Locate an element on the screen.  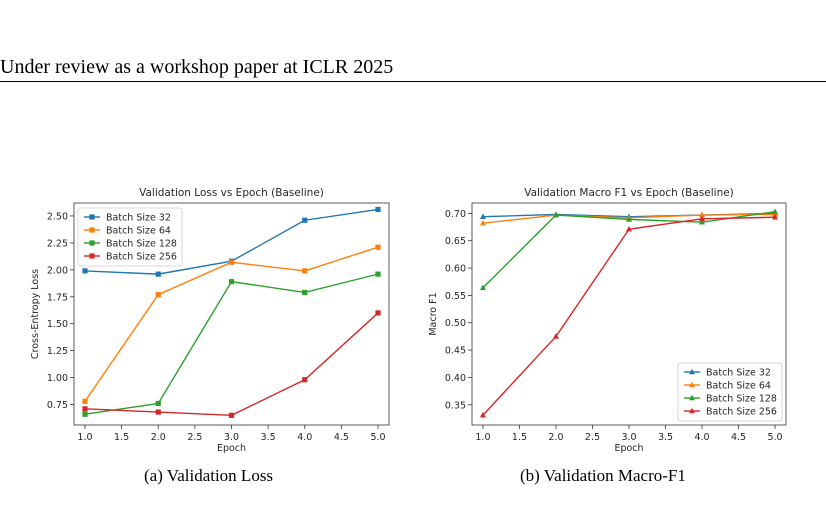
y-tick-label: 2.50 is located at coordinates (57, 216).